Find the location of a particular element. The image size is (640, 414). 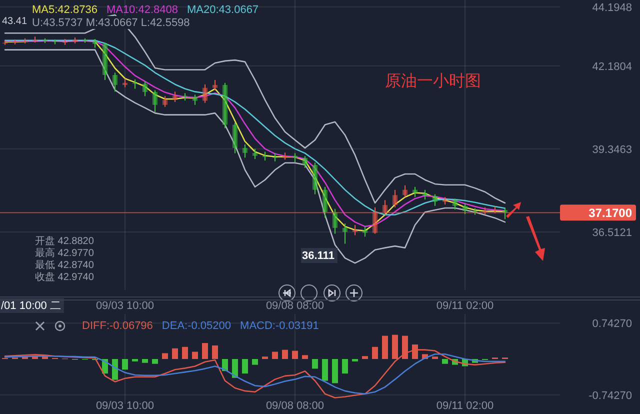

annotation: 最低 42.8740 is located at coordinates (64, 265).